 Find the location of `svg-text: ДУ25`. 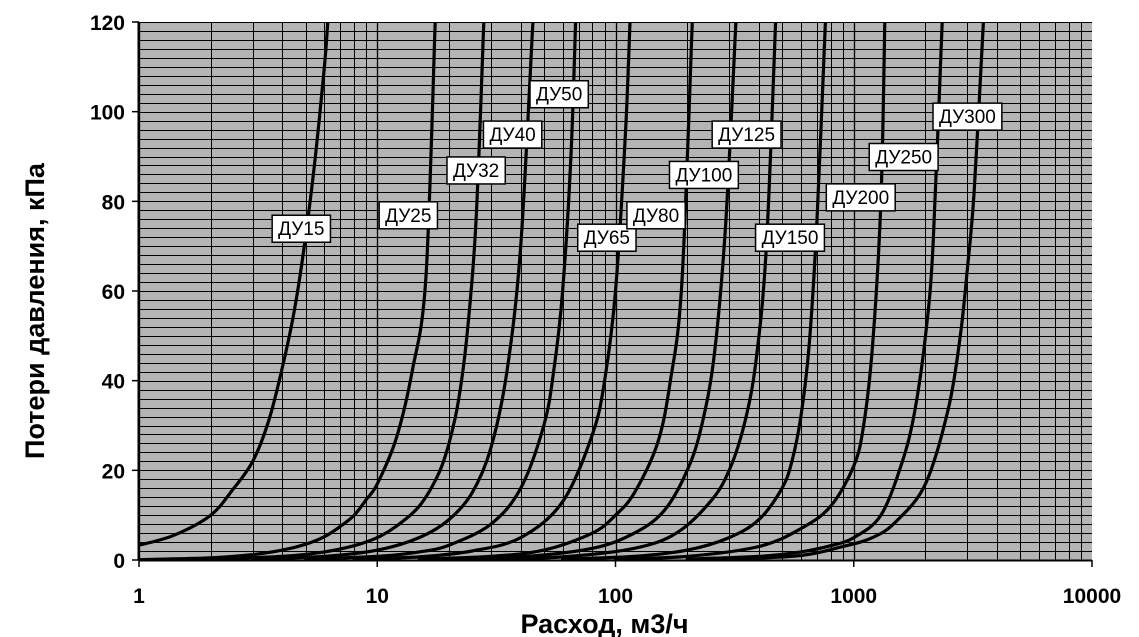

svg-text: ДУ25 is located at coordinates (408, 216).